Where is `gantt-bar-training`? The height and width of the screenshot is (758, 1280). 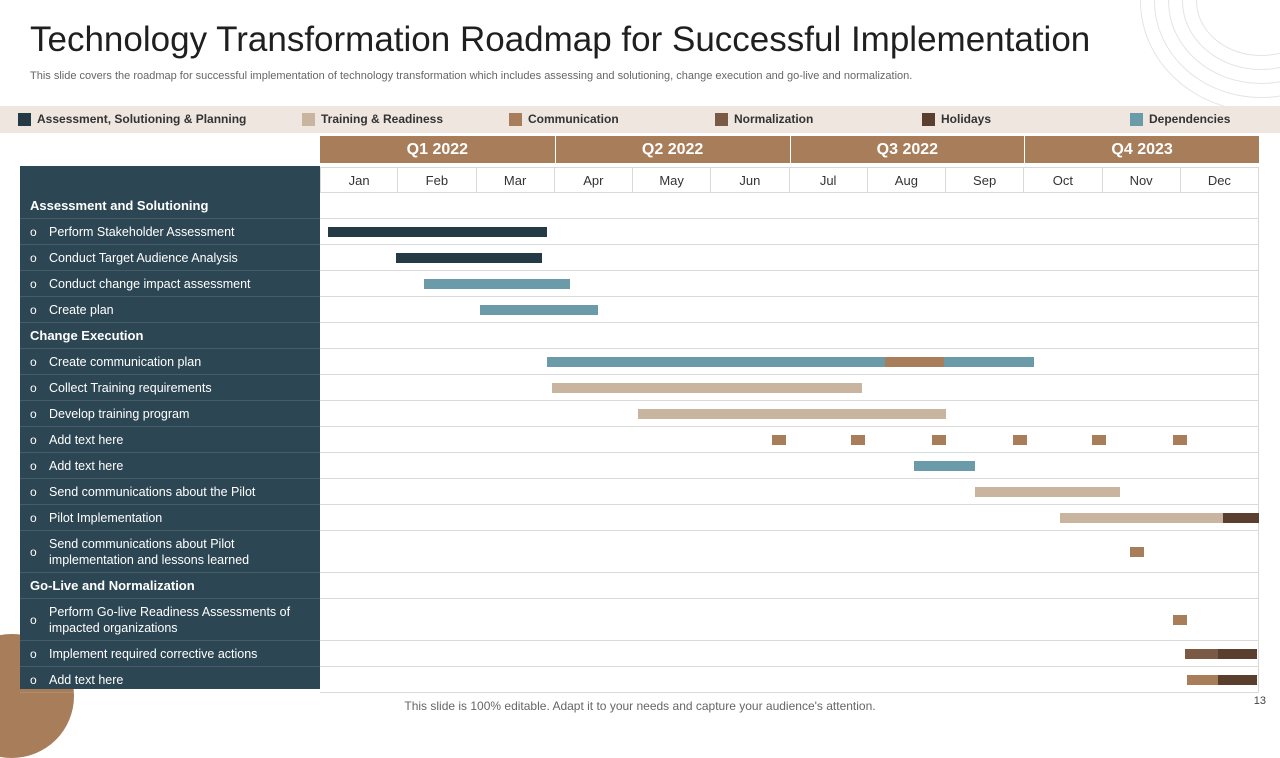
gantt-bar-training is located at coordinates (707, 388).